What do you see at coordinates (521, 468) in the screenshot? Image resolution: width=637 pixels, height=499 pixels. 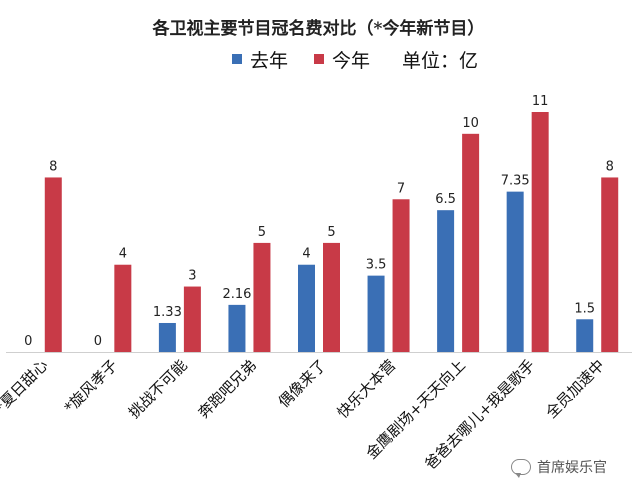 I see `wechat-bubble-icon` at bounding box center [521, 468].